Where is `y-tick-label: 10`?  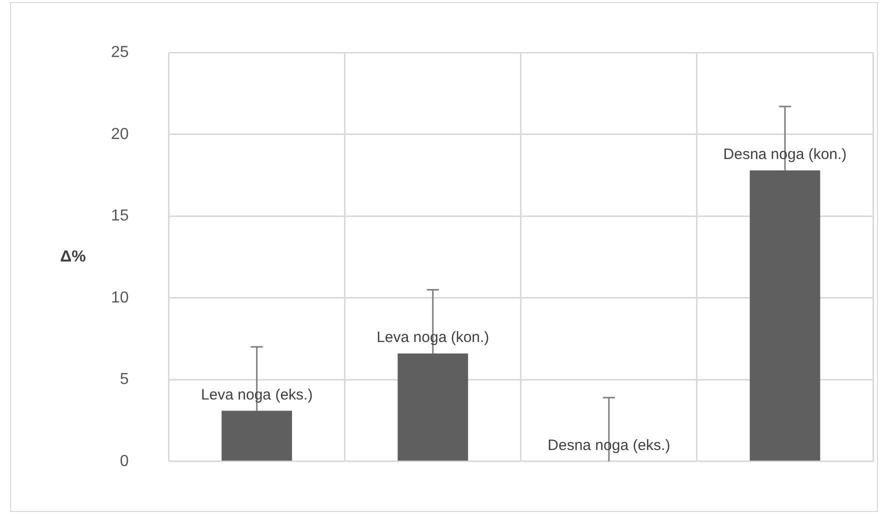 y-tick-label: 10 is located at coordinates (120, 297).